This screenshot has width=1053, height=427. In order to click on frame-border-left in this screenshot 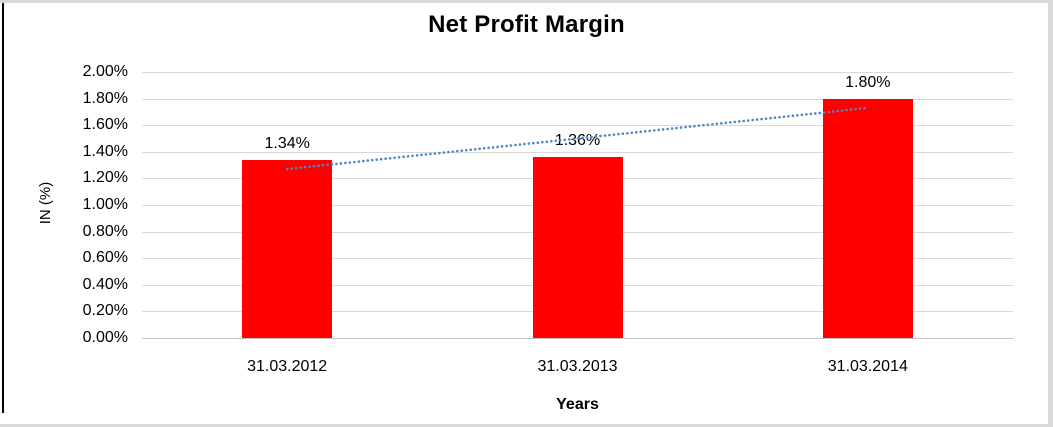, I will do `click(3, 208)`.